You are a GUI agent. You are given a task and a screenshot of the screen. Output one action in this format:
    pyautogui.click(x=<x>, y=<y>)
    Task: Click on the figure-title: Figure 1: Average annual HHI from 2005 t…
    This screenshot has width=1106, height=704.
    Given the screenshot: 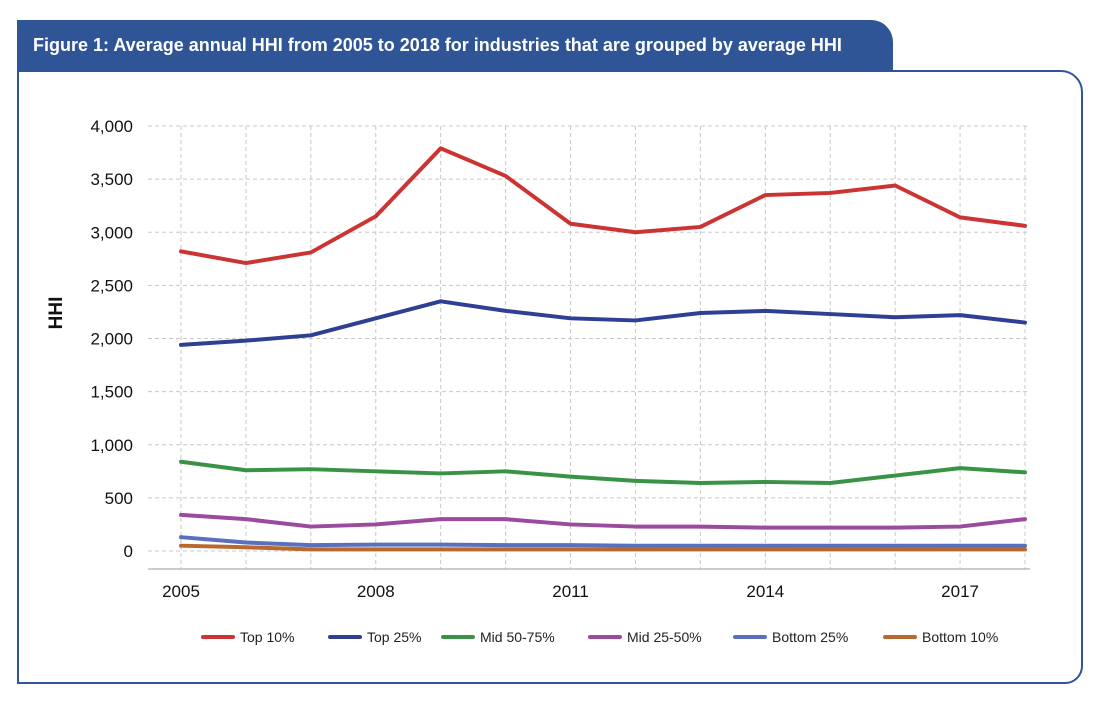 What is the action you would take?
    pyautogui.click(x=455, y=45)
    